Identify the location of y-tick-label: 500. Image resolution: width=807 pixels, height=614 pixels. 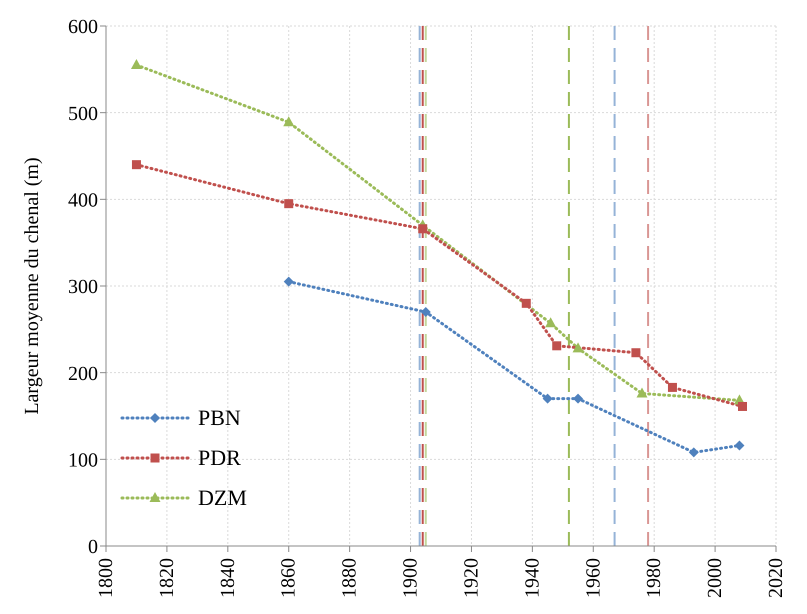
(83, 113).